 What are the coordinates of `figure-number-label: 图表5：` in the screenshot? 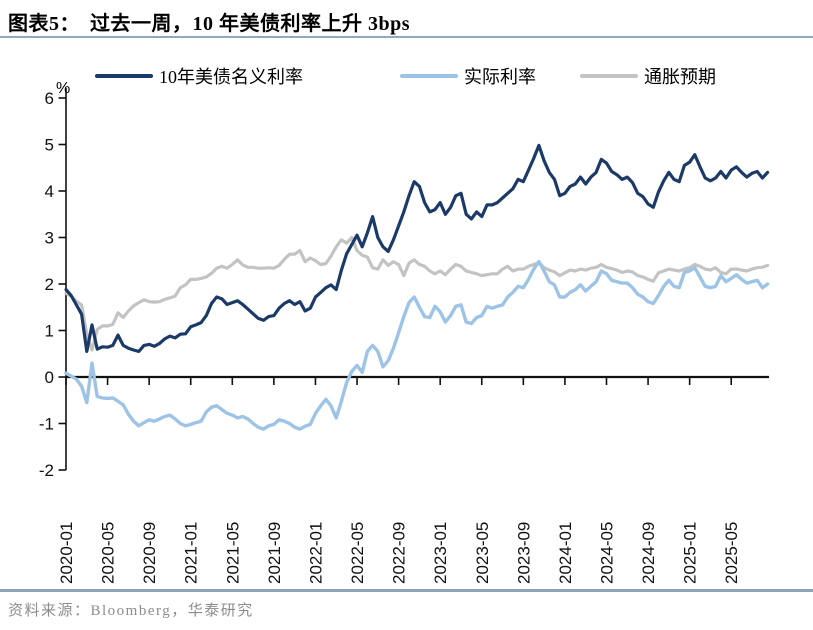 It's located at (44, 24).